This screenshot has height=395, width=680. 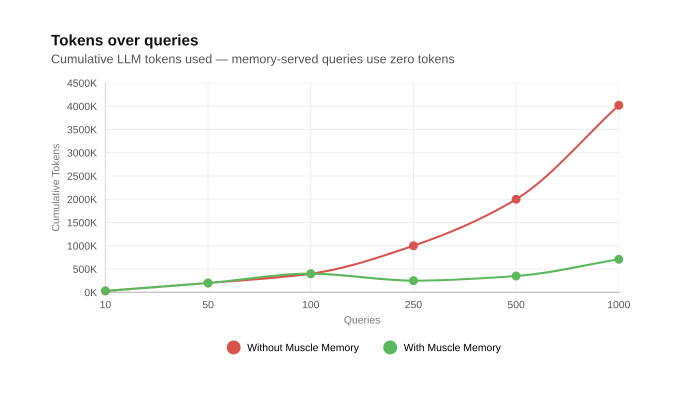 I want to click on x-tick-label: 100, so click(x=311, y=304).